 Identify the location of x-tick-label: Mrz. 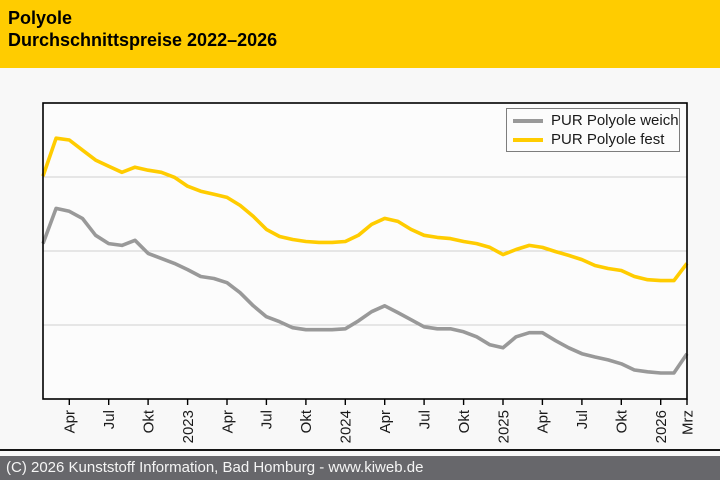
(687, 422).